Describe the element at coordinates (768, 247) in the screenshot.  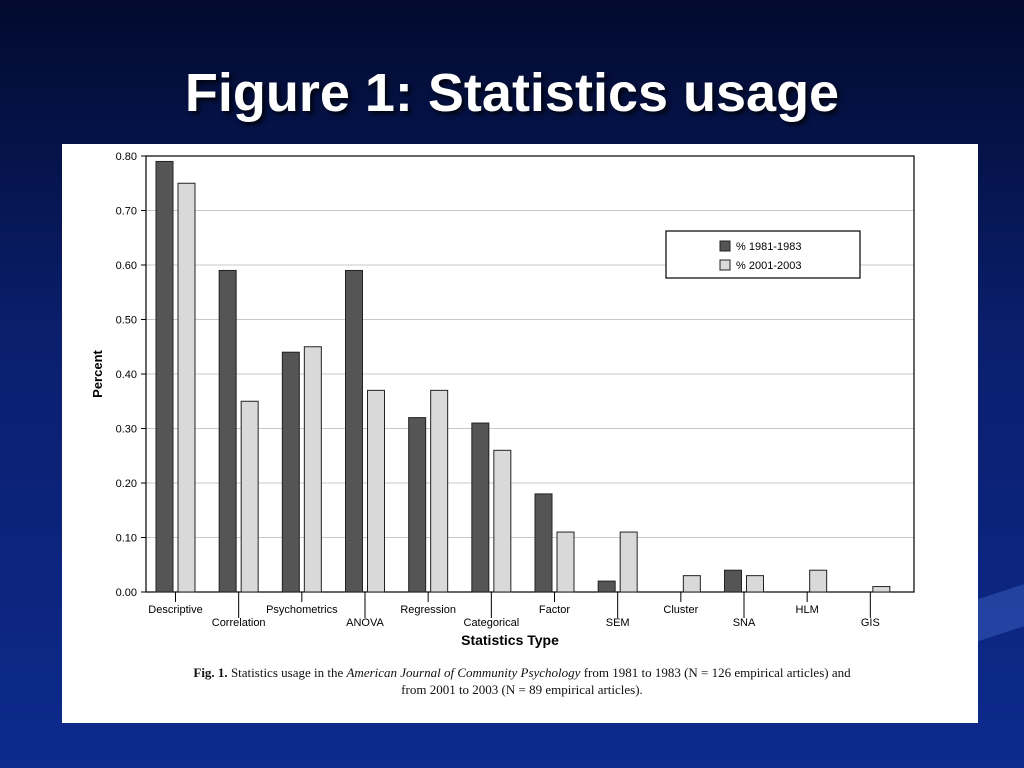
I see `legend-label: % 1981-1983` at that location.